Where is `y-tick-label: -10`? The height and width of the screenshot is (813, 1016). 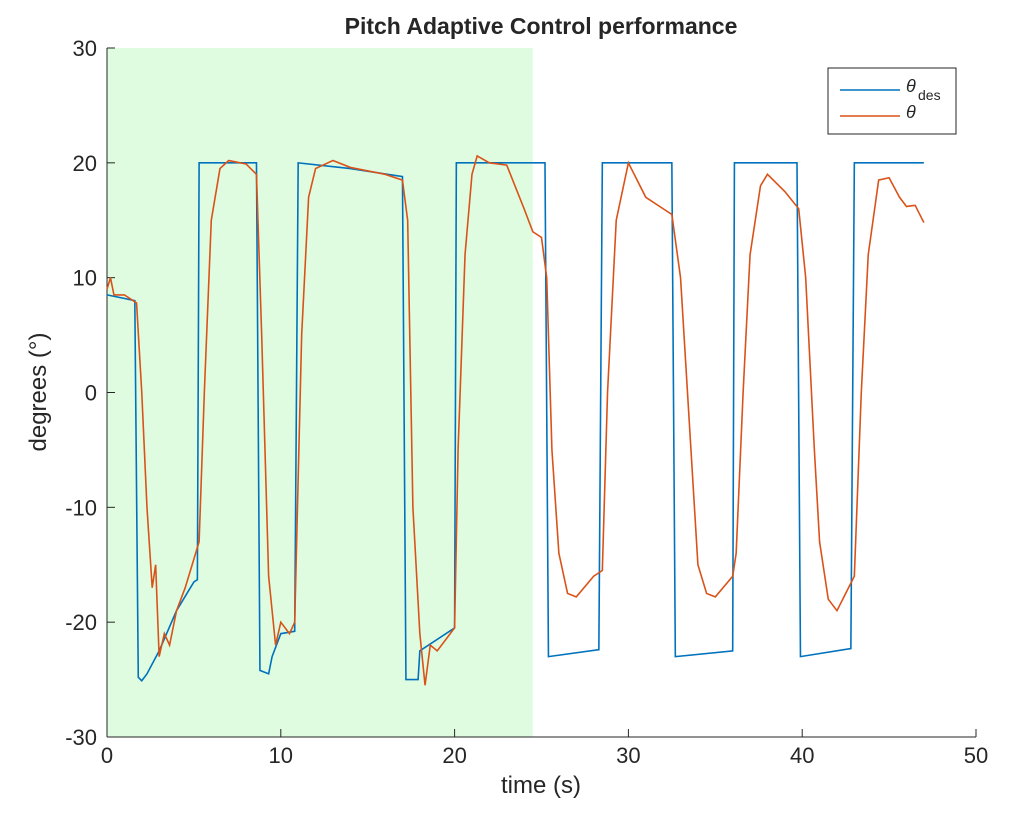
y-tick-label: -10 is located at coordinates (81, 507).